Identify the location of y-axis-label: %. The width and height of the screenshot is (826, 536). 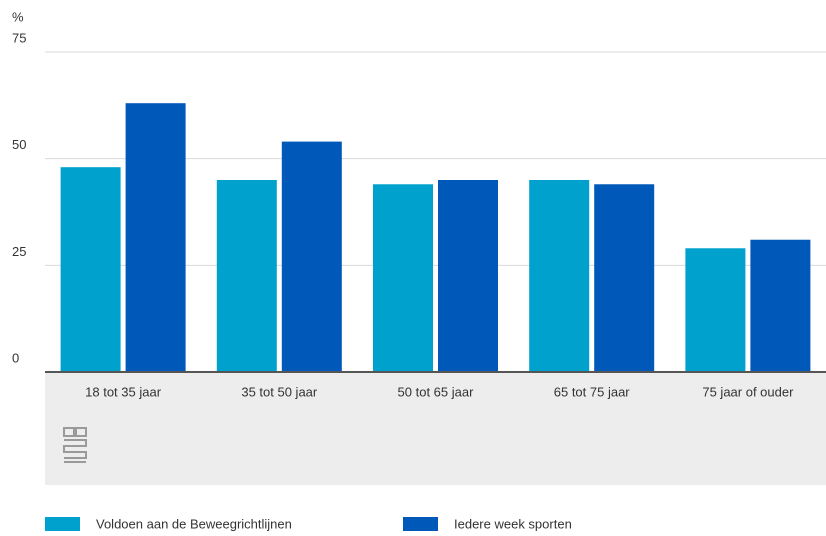
(18, 16).